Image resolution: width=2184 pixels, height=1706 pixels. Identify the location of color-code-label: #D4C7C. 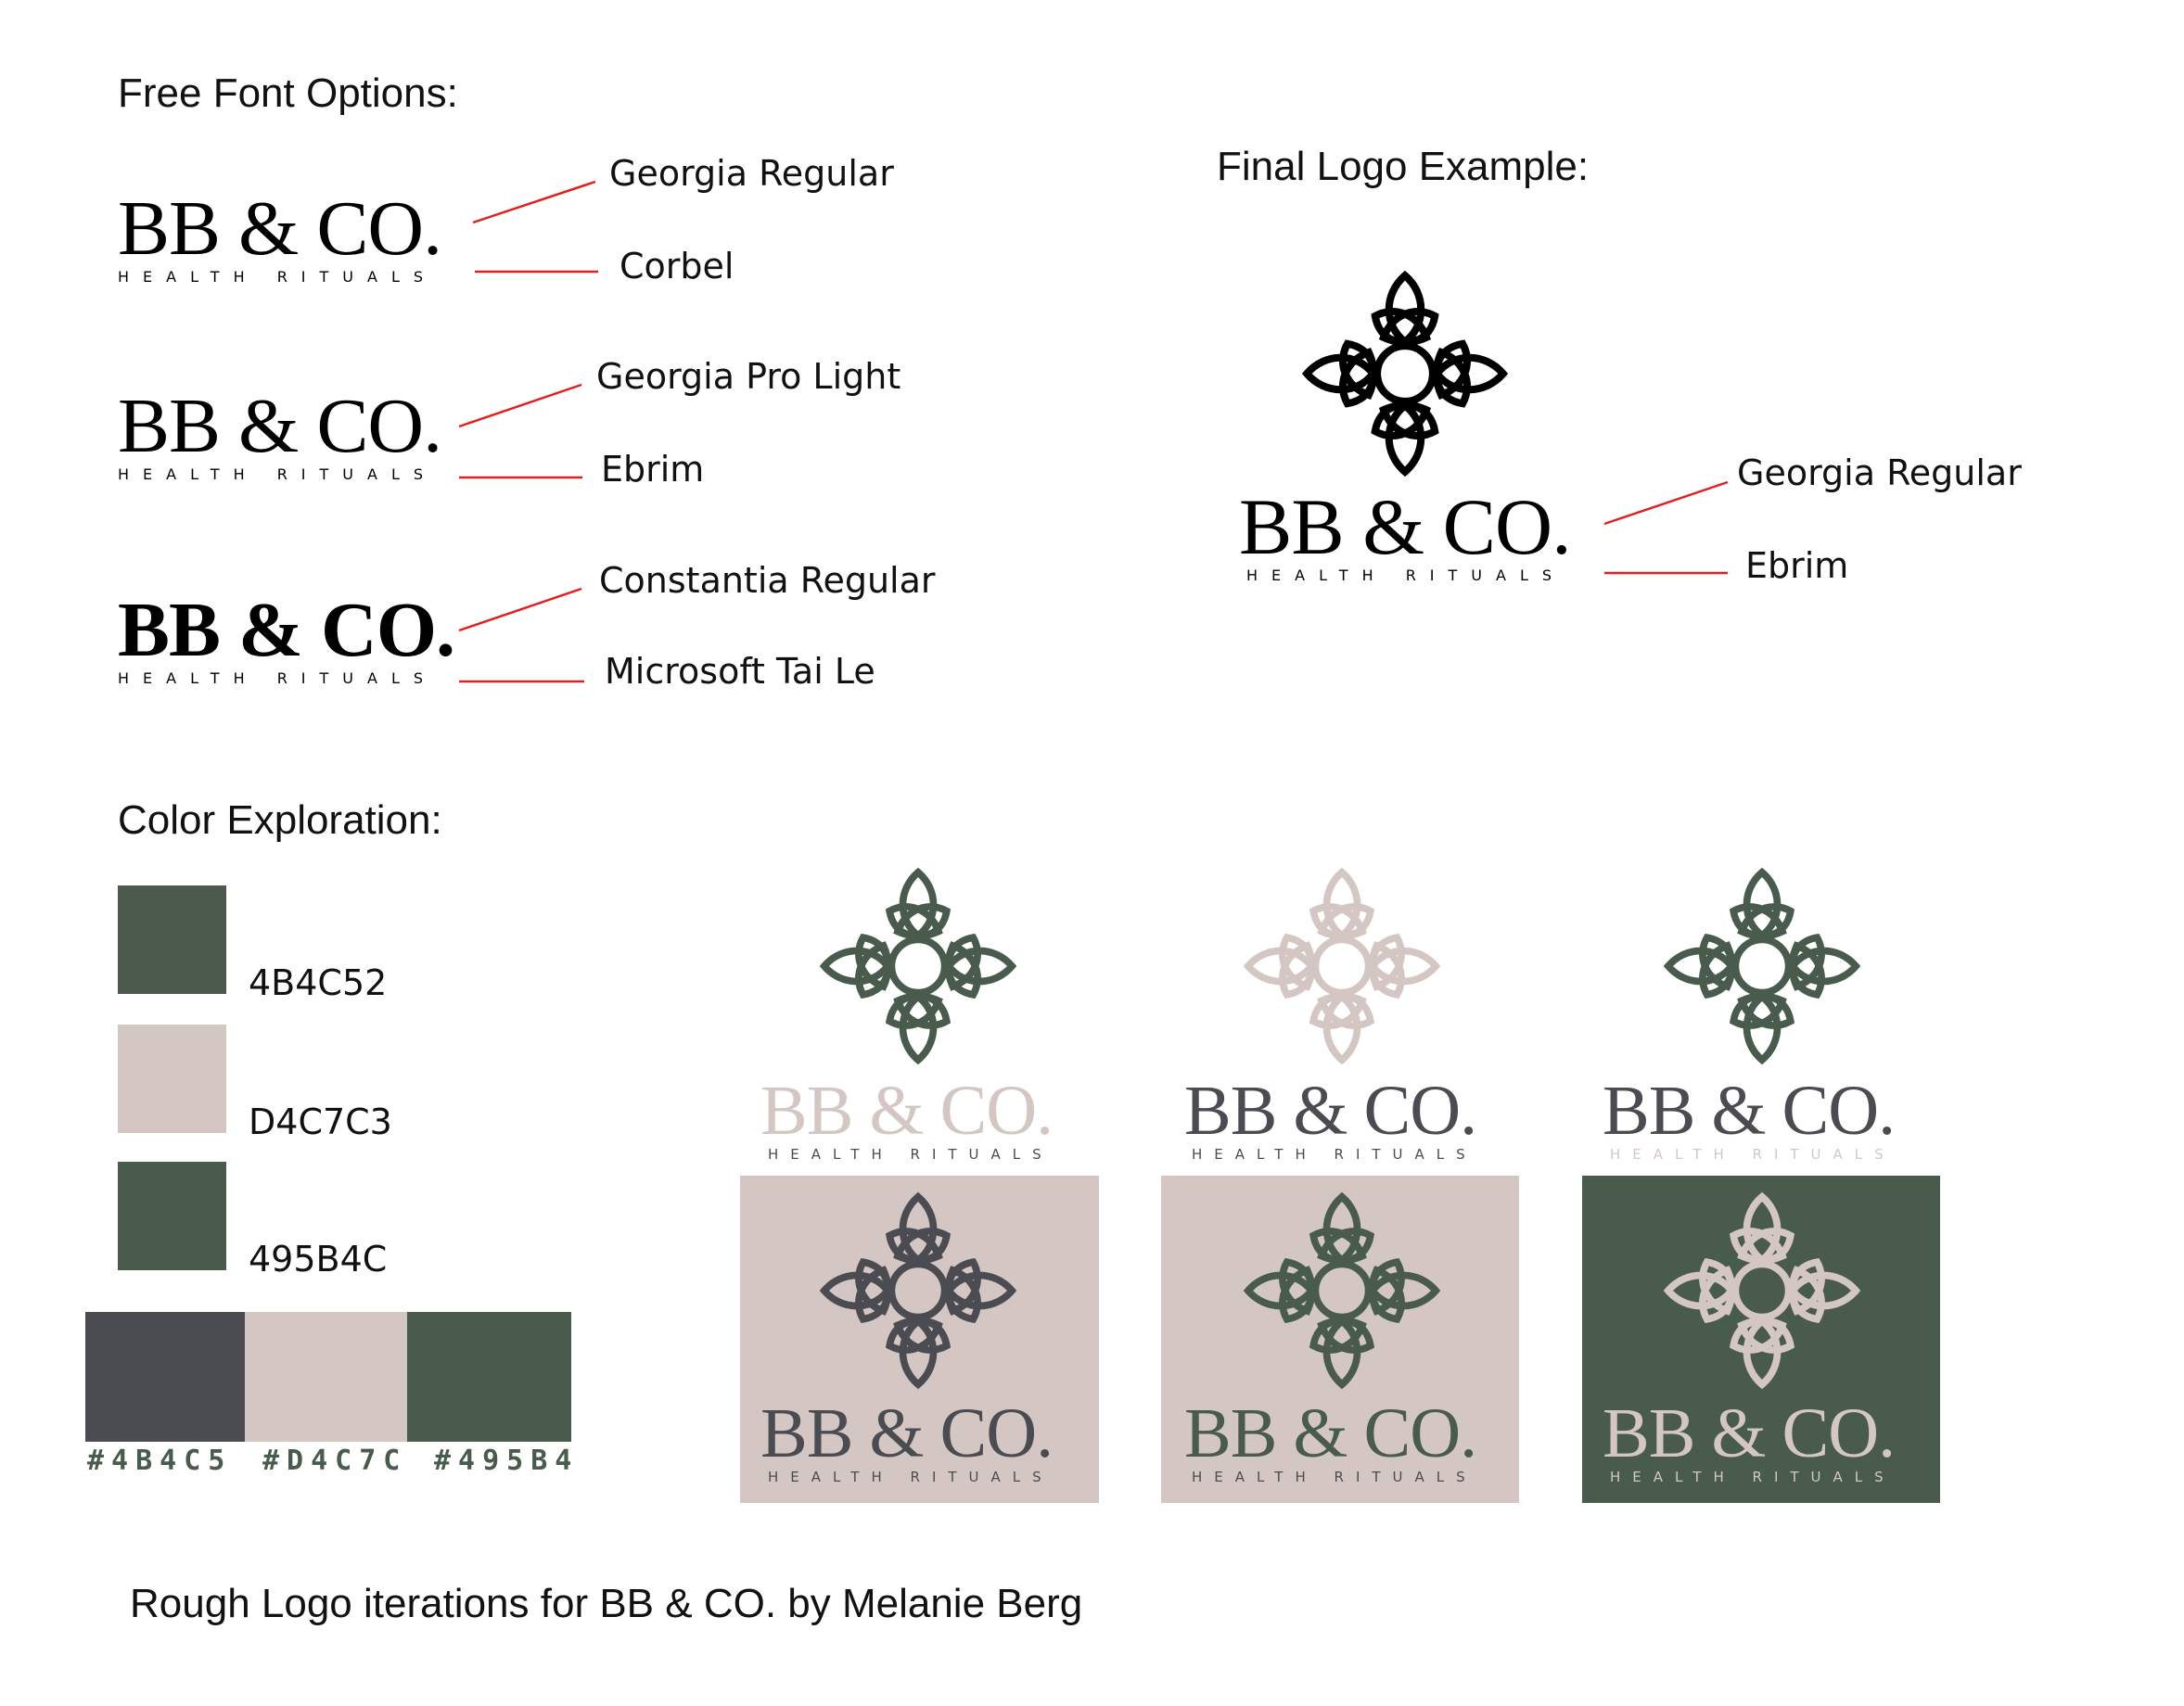
(335, 1461).